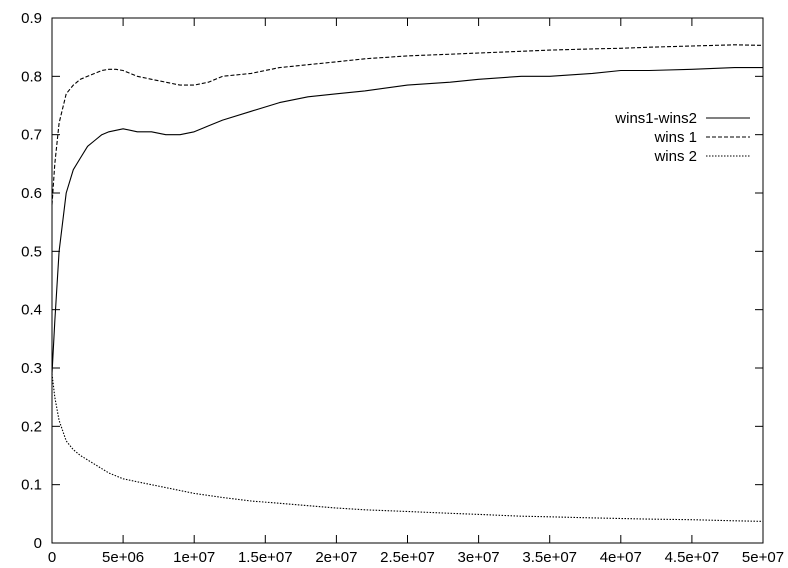  I want to click on y-tick-label: 0.4, so click(31, 310).